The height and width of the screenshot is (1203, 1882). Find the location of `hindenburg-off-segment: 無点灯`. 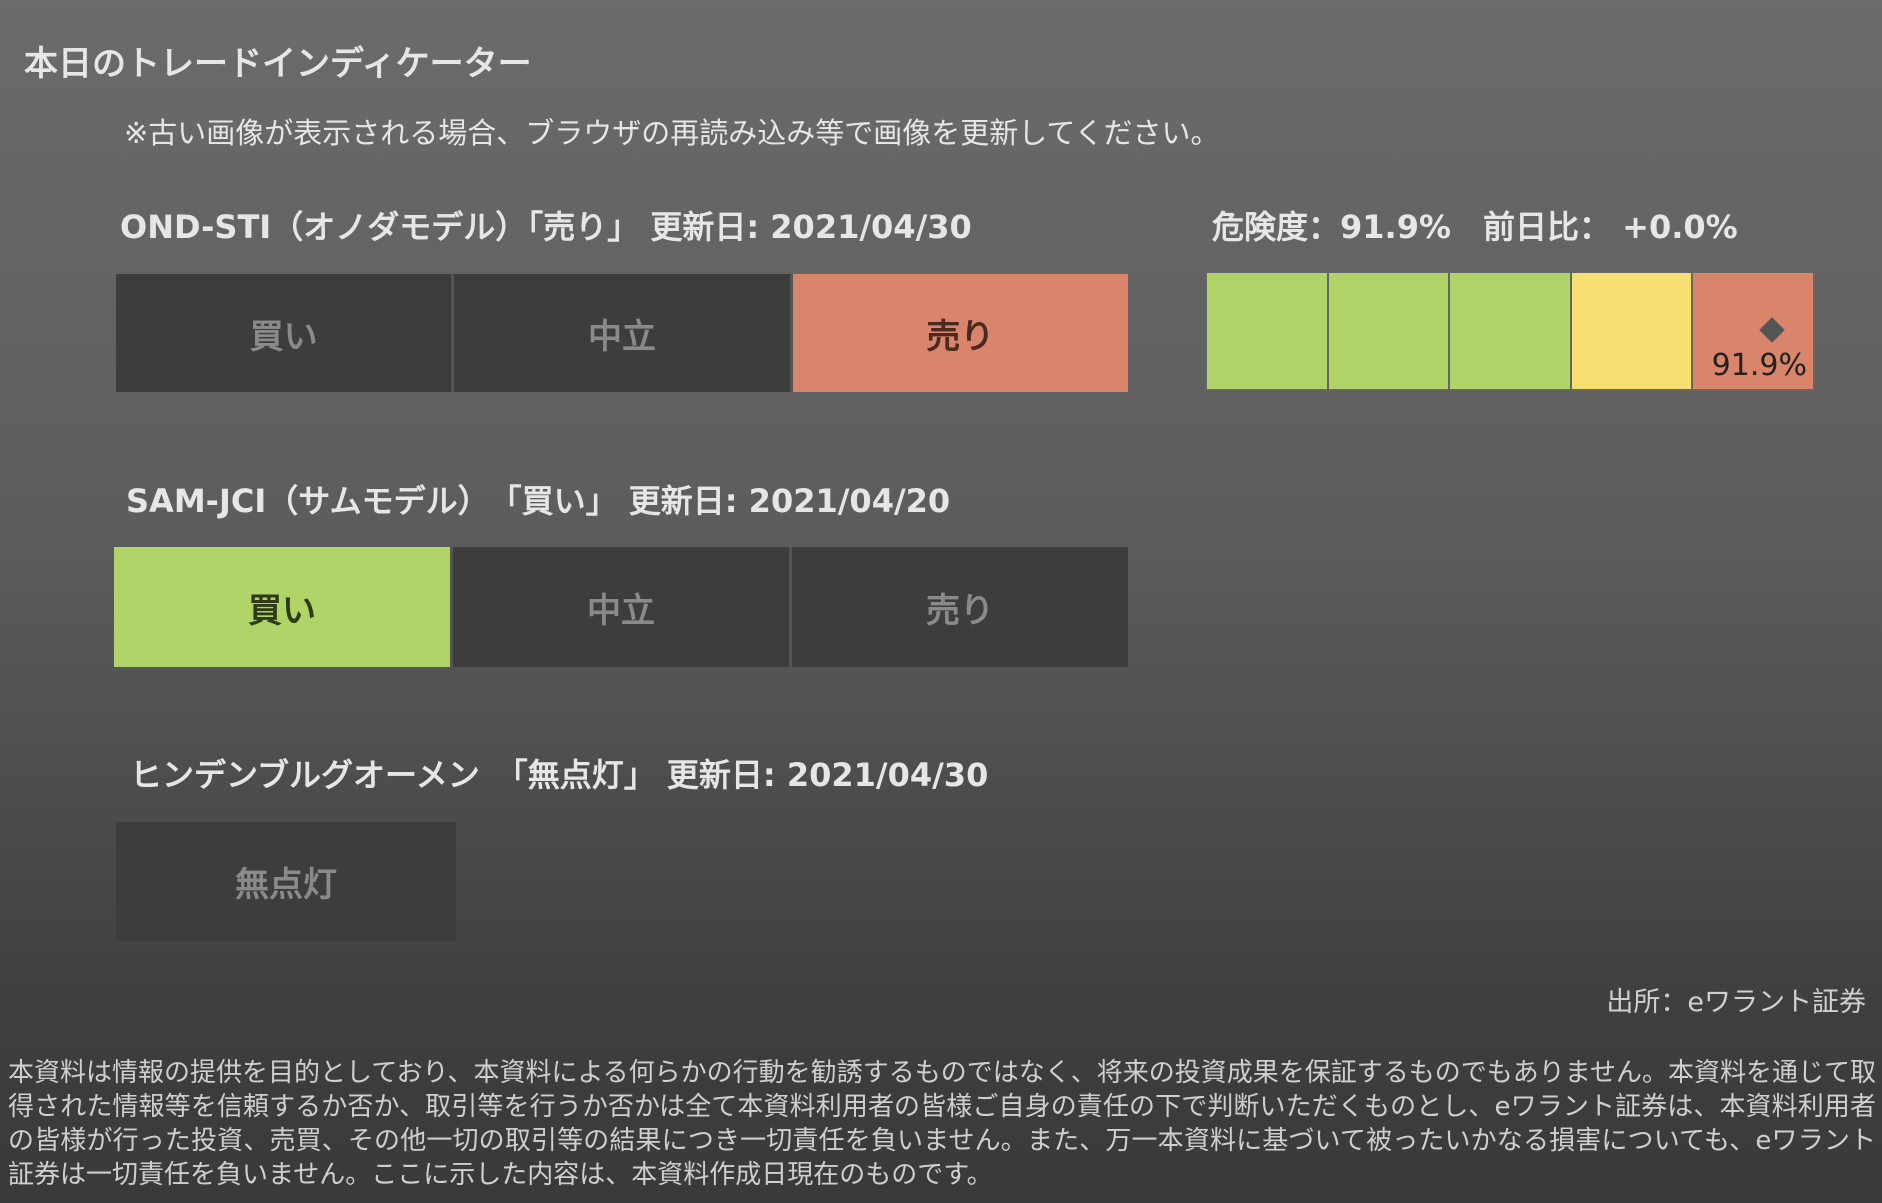

hindenburg-off-segment: 無点灯 is located at coordinates (286, 881).